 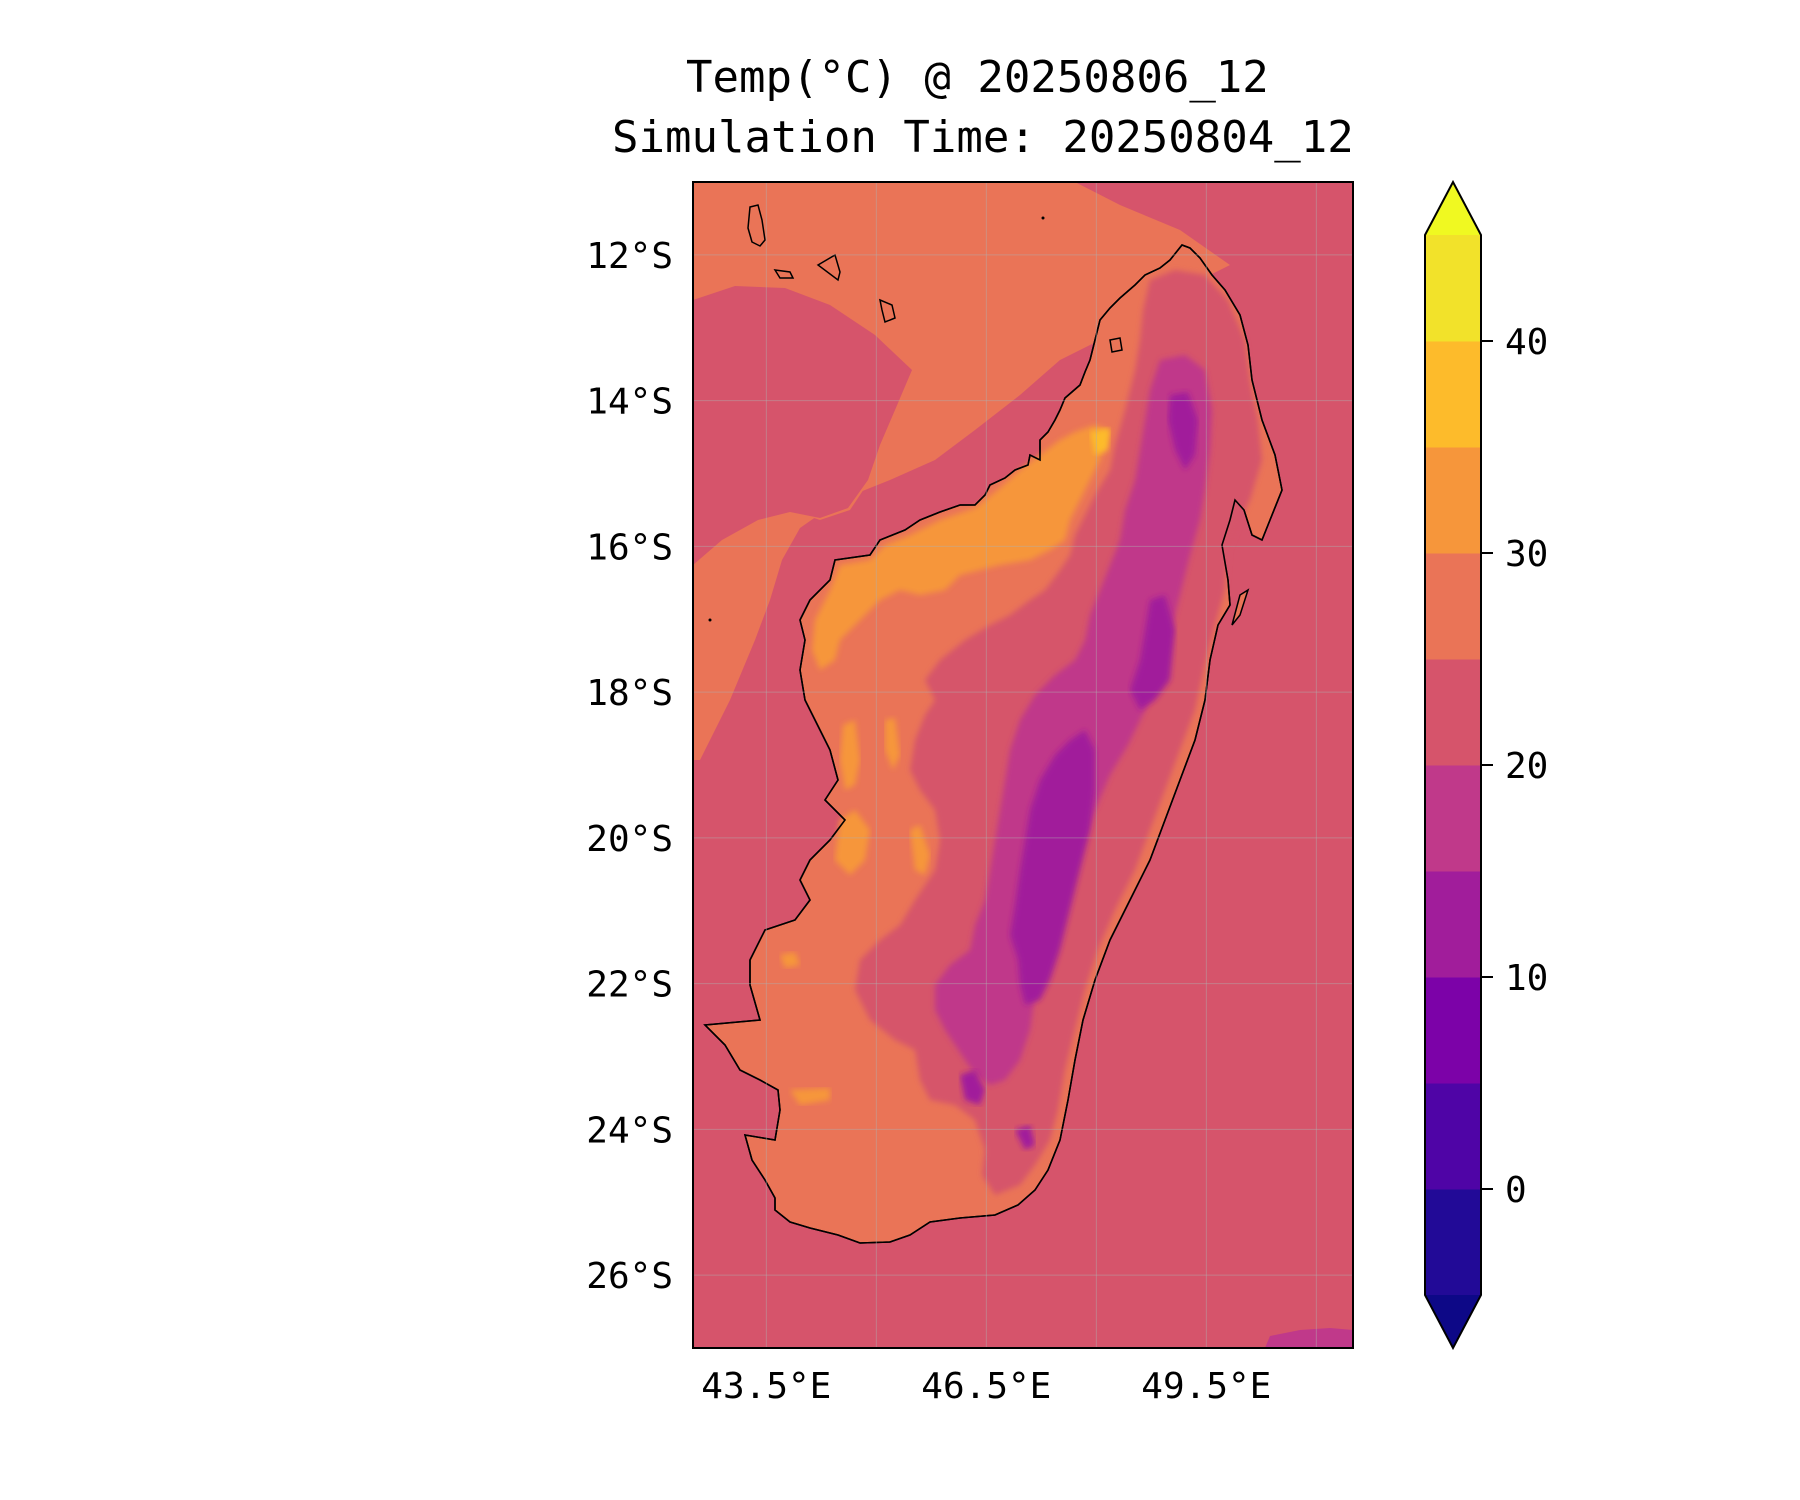 What do you see at coordinates (828, 267) in the screenshot?
I see `island-anjouan` at bounding box center [828, 267].